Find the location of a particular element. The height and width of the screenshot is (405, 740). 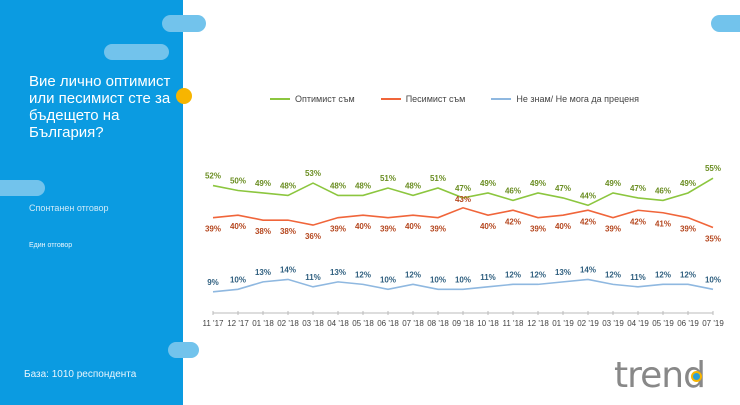

data-label: 44% is located at coordinates (588, 195).